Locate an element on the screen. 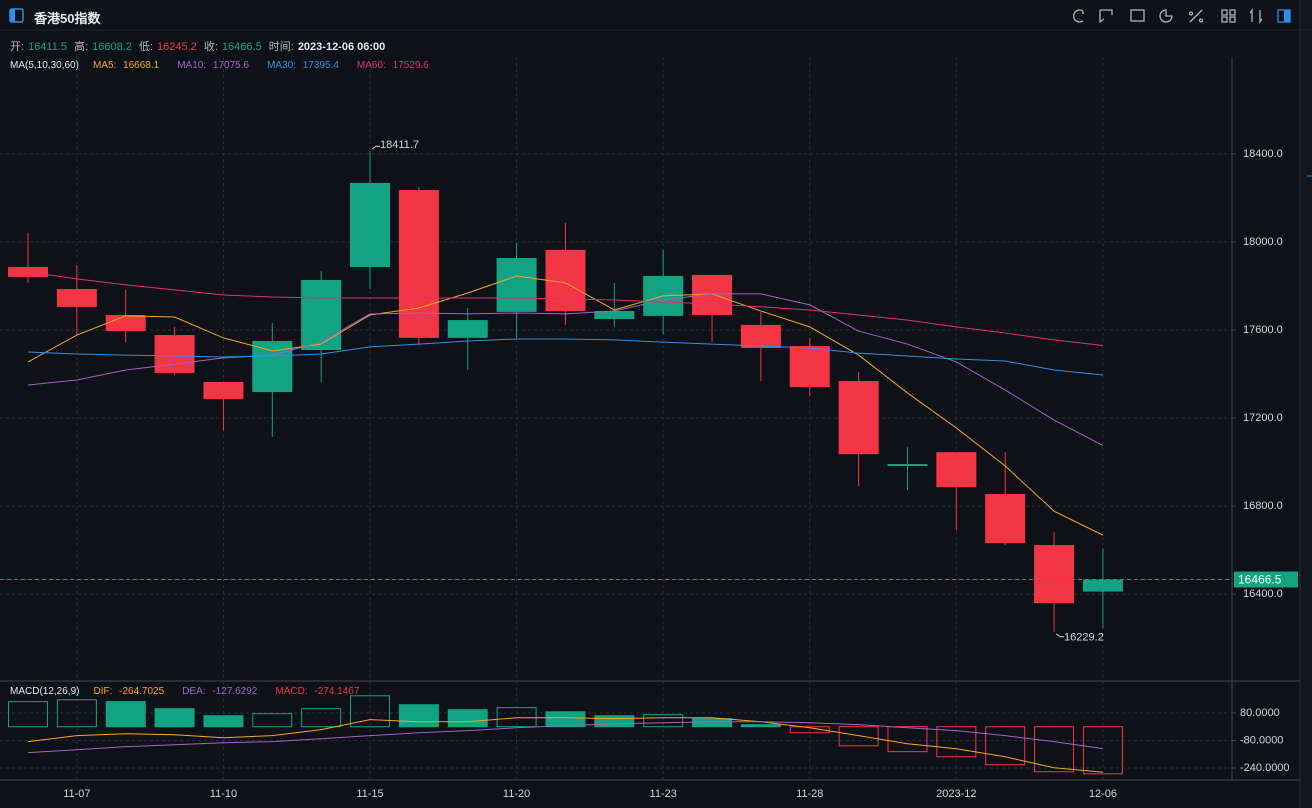  legend-entry: MA6017529.6 is located at coordinates (395, 65).